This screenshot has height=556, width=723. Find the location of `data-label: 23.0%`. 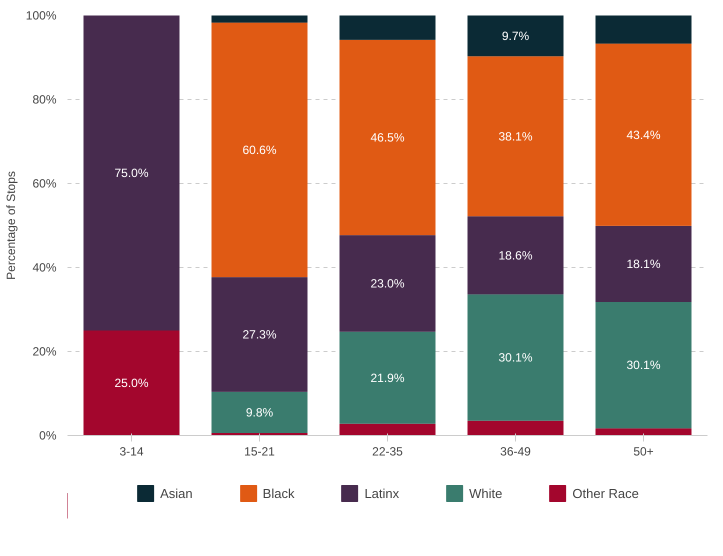

data-label: 23.0% is located at coordinates (387, 283).